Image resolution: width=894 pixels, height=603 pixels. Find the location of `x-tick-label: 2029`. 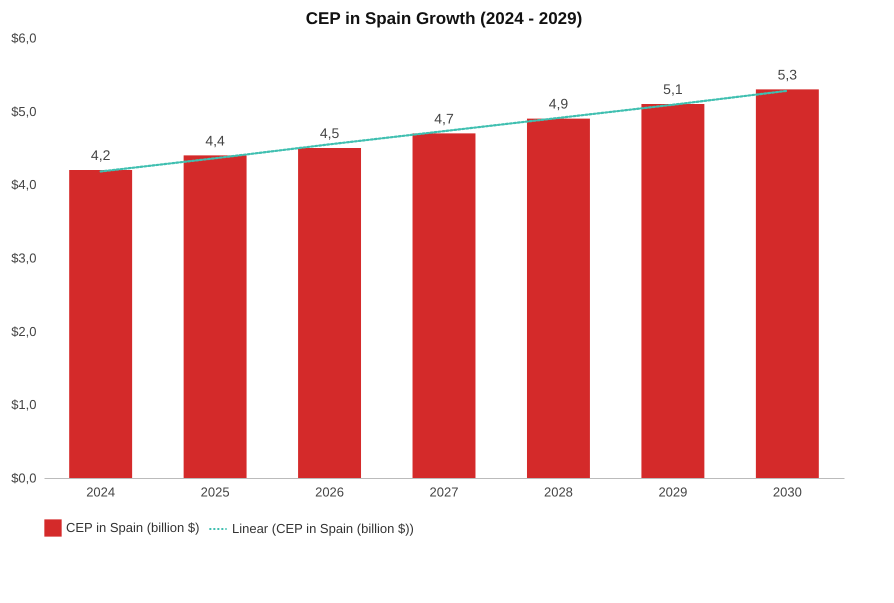

x-tick-label: 2029 is located at coordinates (673, 492).